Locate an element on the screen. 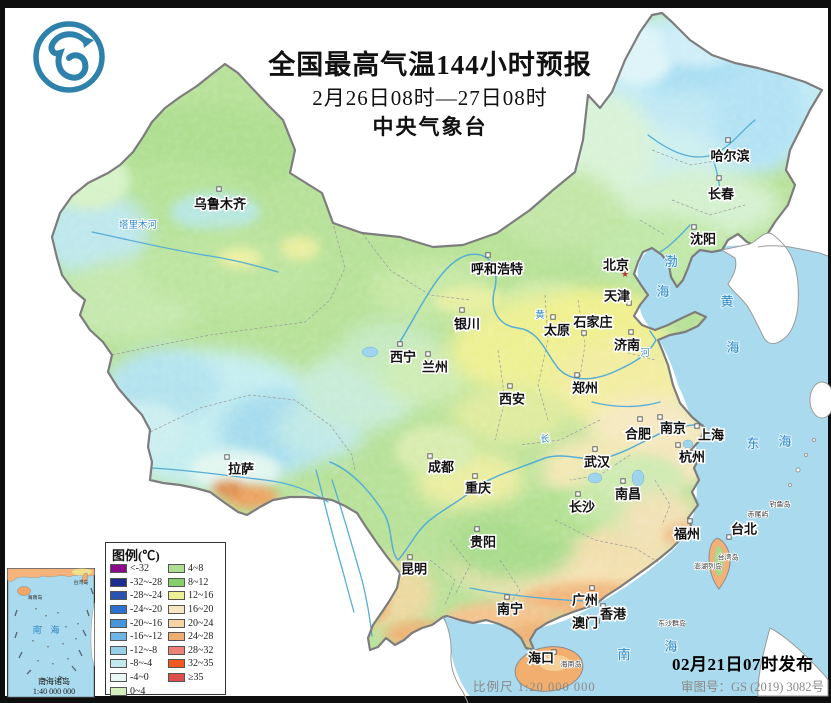 The height and width of the screenshot is (703, 831). release-time: 02月21日07时发布 is located at coordinates (743, 664).